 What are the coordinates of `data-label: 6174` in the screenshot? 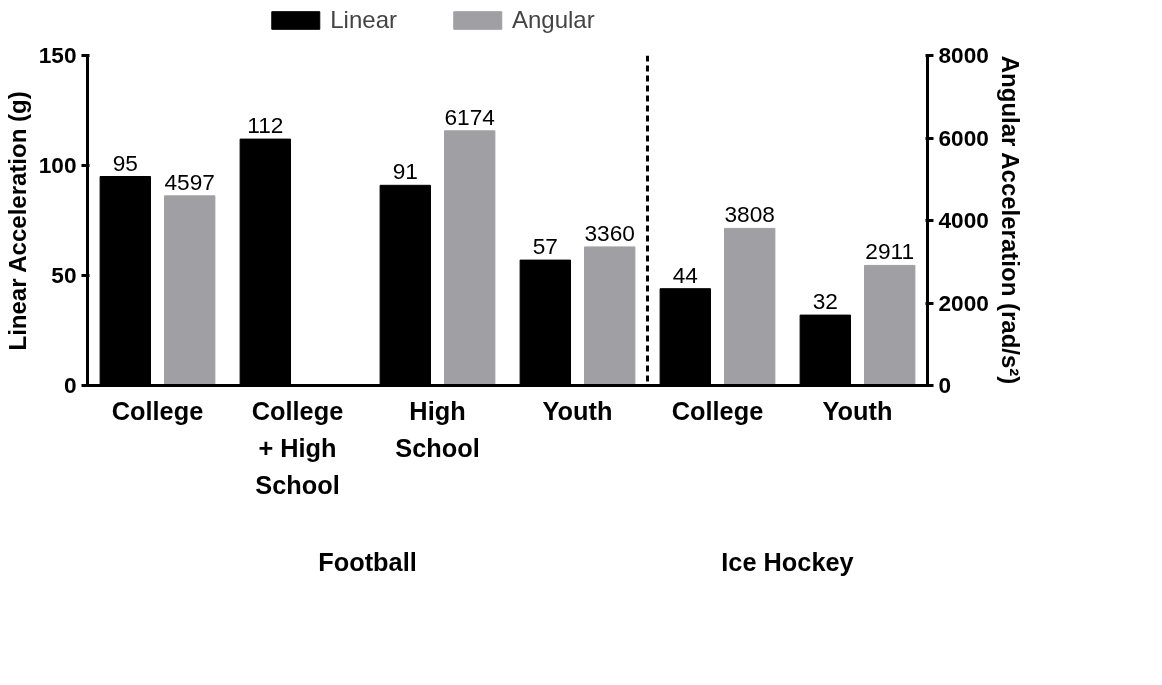 It's located at (469, 116).